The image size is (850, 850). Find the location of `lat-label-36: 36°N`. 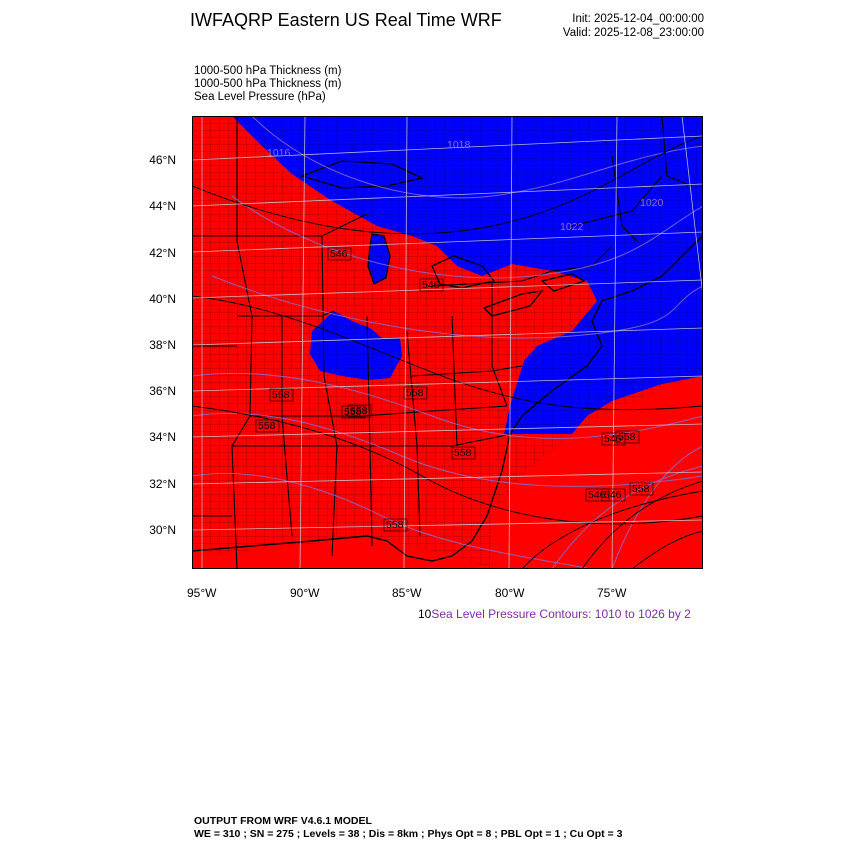

lat-label-36: 36°N is located at coordinates (162, 391).